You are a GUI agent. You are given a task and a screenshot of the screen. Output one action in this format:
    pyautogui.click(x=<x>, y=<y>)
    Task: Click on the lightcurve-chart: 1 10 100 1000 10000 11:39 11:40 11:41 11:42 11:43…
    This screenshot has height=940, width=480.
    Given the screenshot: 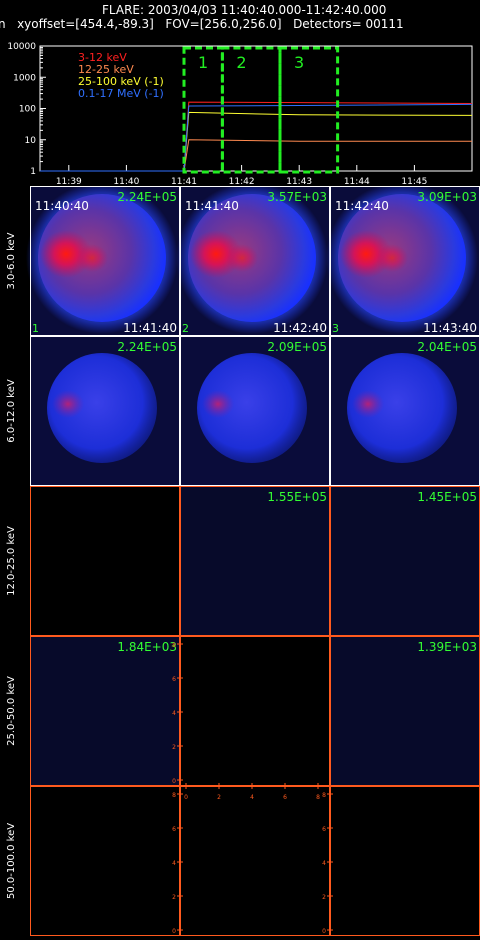 What is the action you would take?
    pyautogui.click(x=240, y=114)
    